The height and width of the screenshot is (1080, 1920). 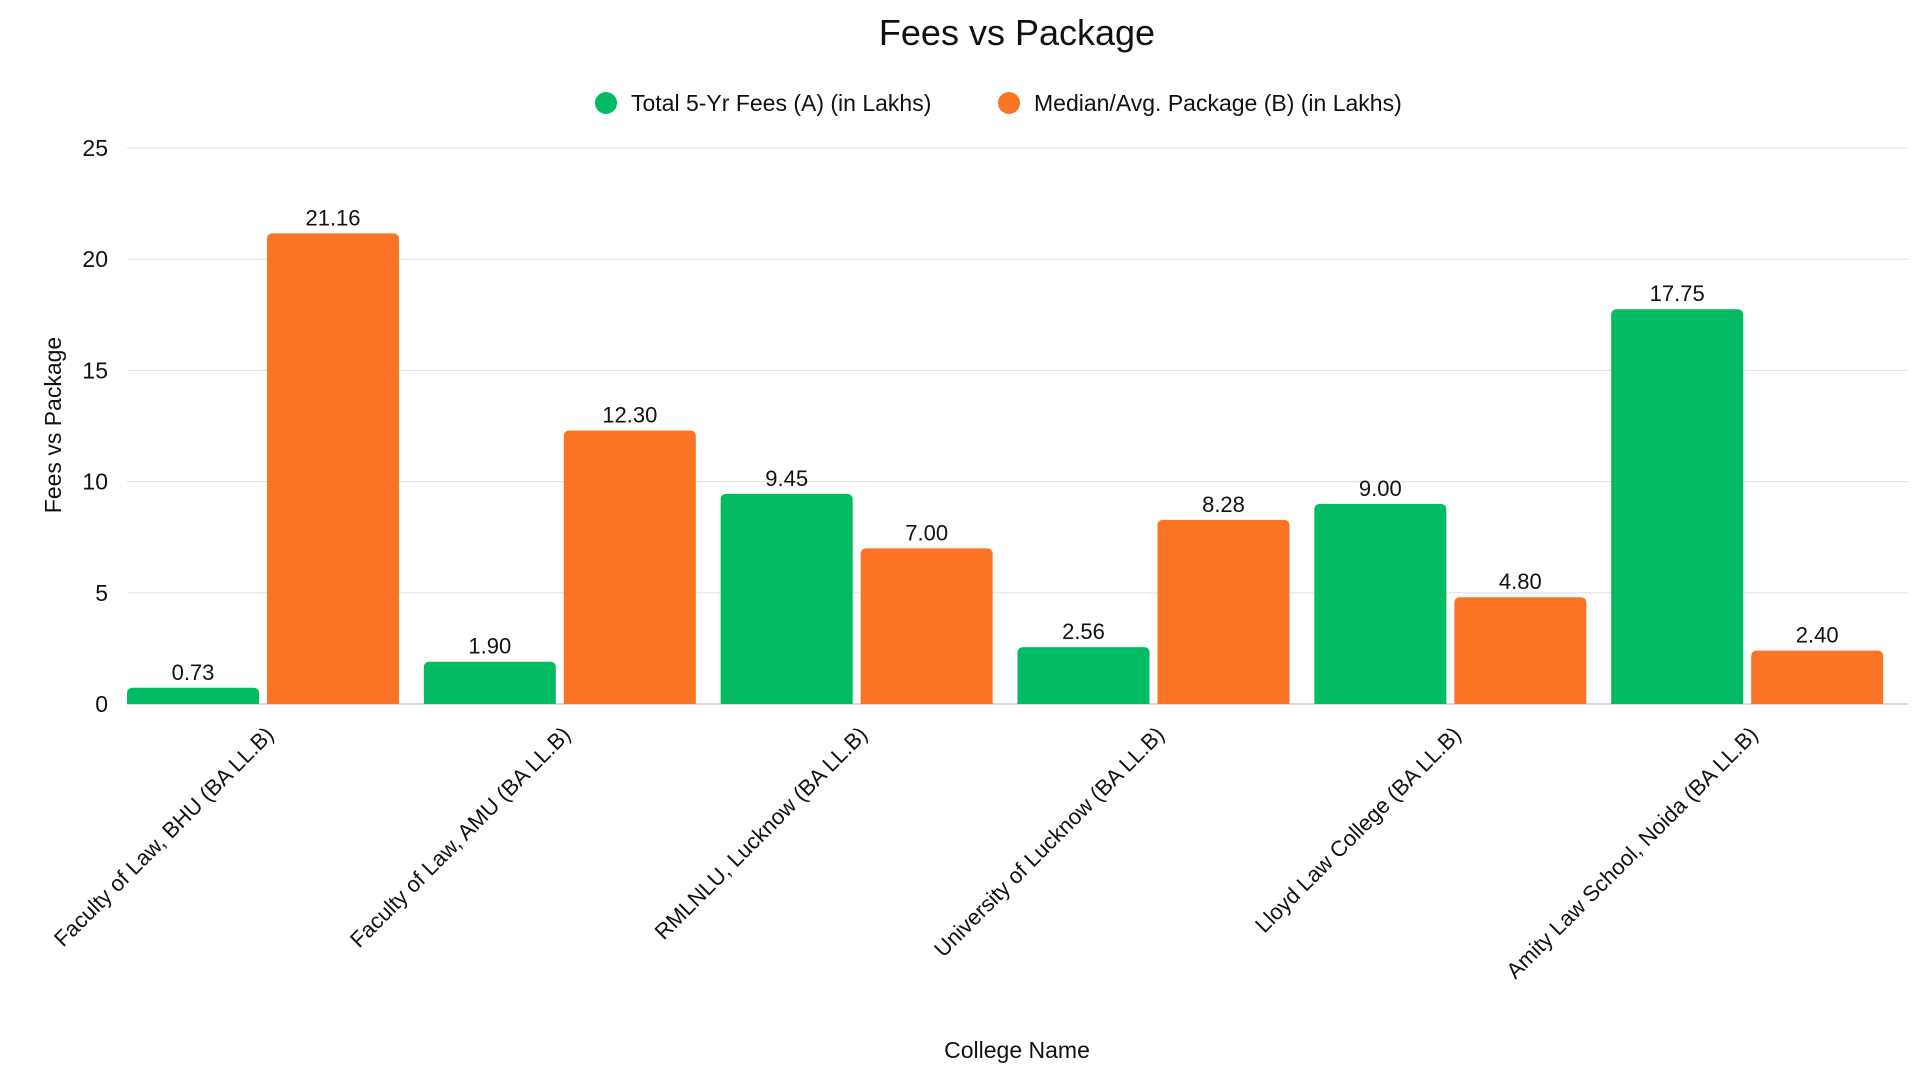 What do you see at coordinates (460, 837) in the screenshot?
I see `x-tick-label: Faculty of Law, AMU (BA LL.B)` at bounding box center [460, 837].